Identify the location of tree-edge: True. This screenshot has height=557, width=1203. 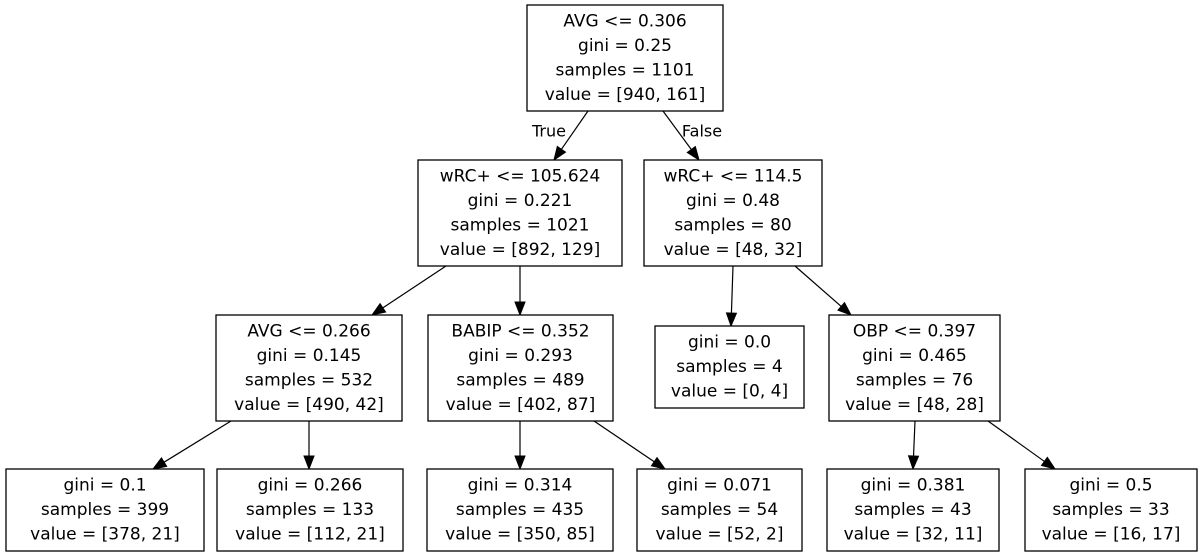
(560, 136).